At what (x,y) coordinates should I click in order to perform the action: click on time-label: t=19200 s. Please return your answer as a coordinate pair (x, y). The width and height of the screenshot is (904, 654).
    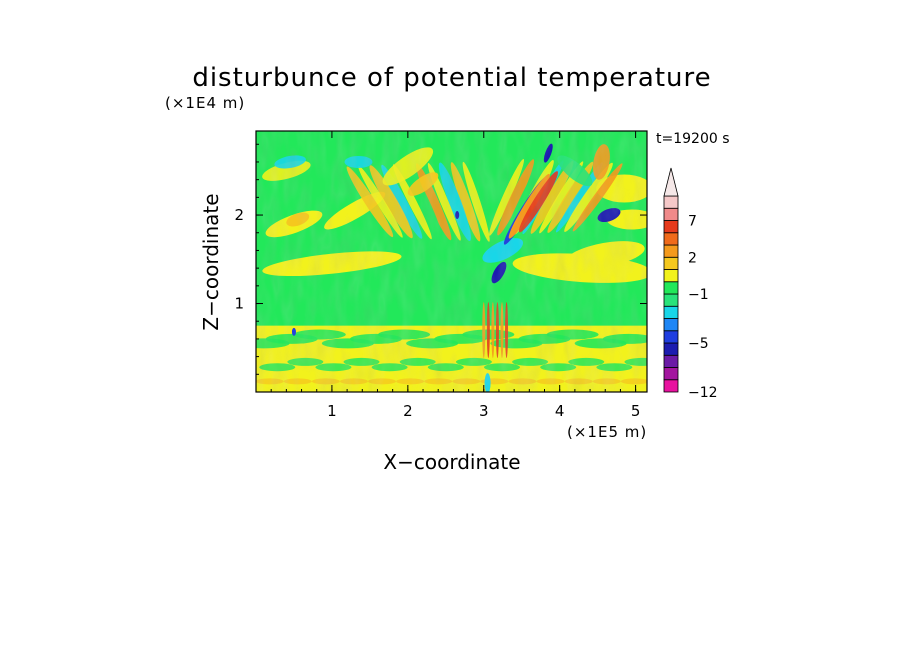
    Looking at the image, I should click on (693, 139).